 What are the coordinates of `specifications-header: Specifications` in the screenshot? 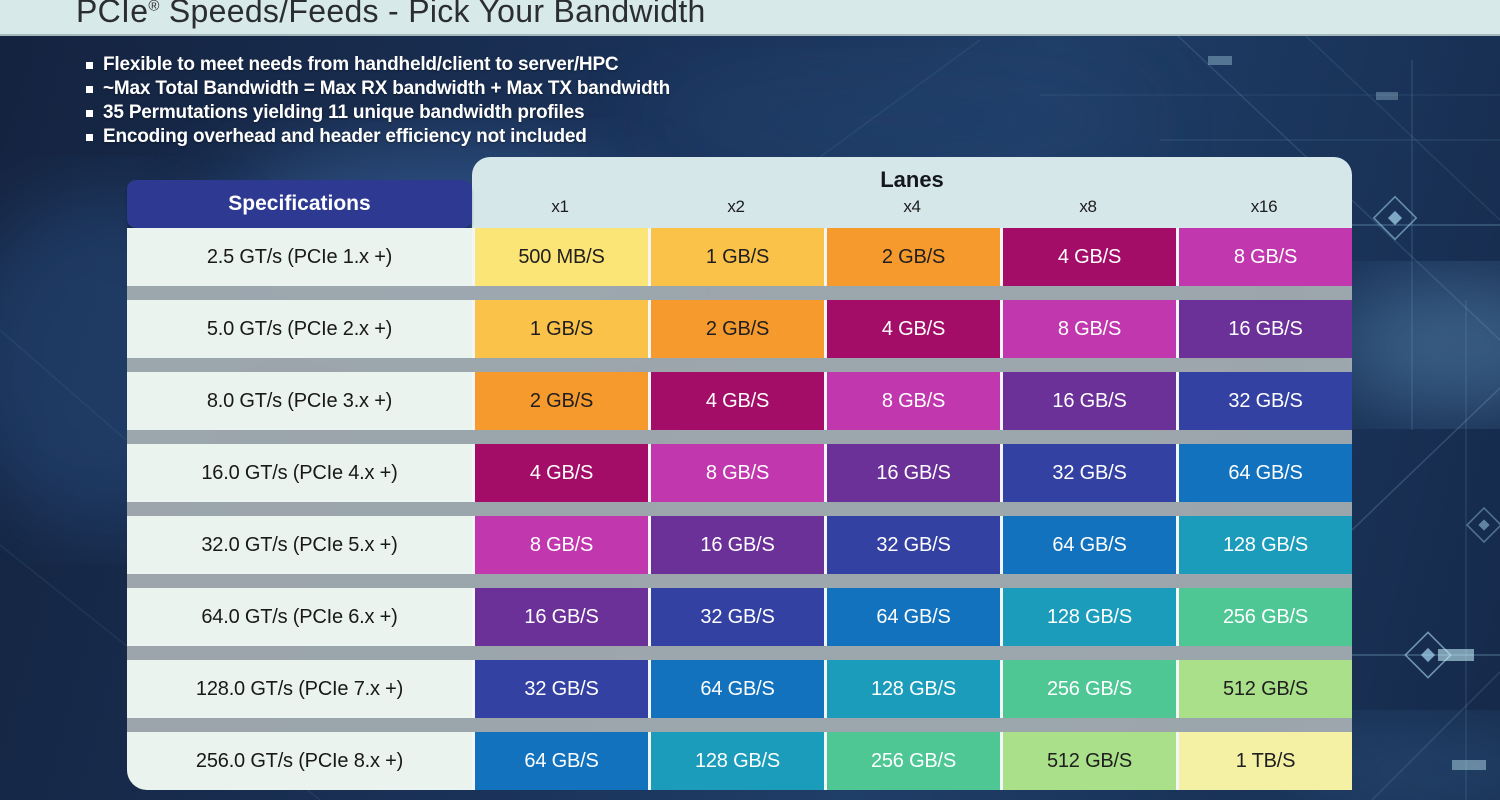 It's located at (299, 204).